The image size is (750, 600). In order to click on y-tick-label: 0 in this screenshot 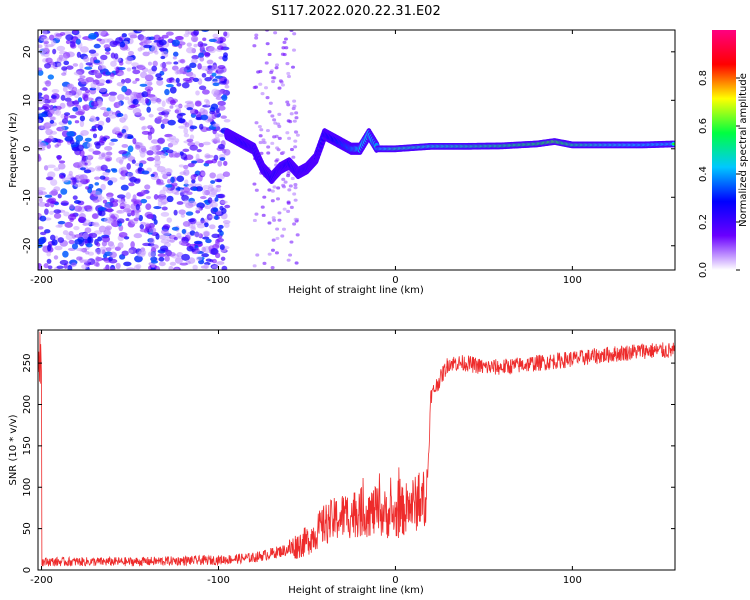, I will do `click(27, 570)`.